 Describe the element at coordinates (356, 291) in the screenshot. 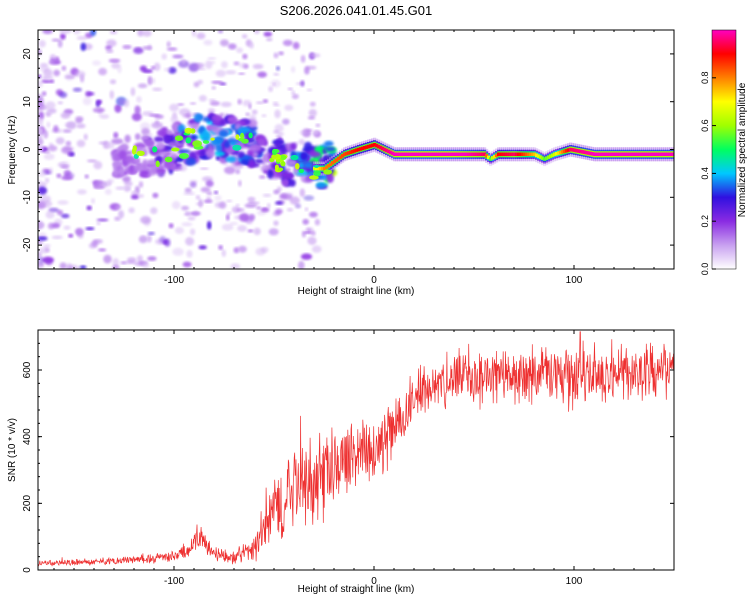

I see `spectrogram-xlabel: Height of straight line (km)` at that location.